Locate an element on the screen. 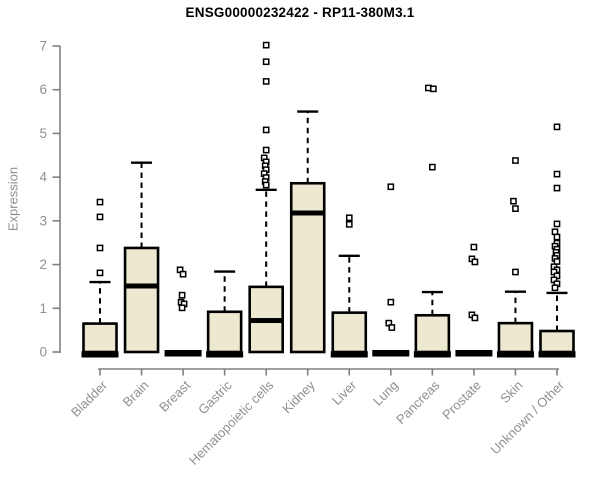 This screenshot has width=600, height=500. boxplot-breast is located at coordinates (183, 311).